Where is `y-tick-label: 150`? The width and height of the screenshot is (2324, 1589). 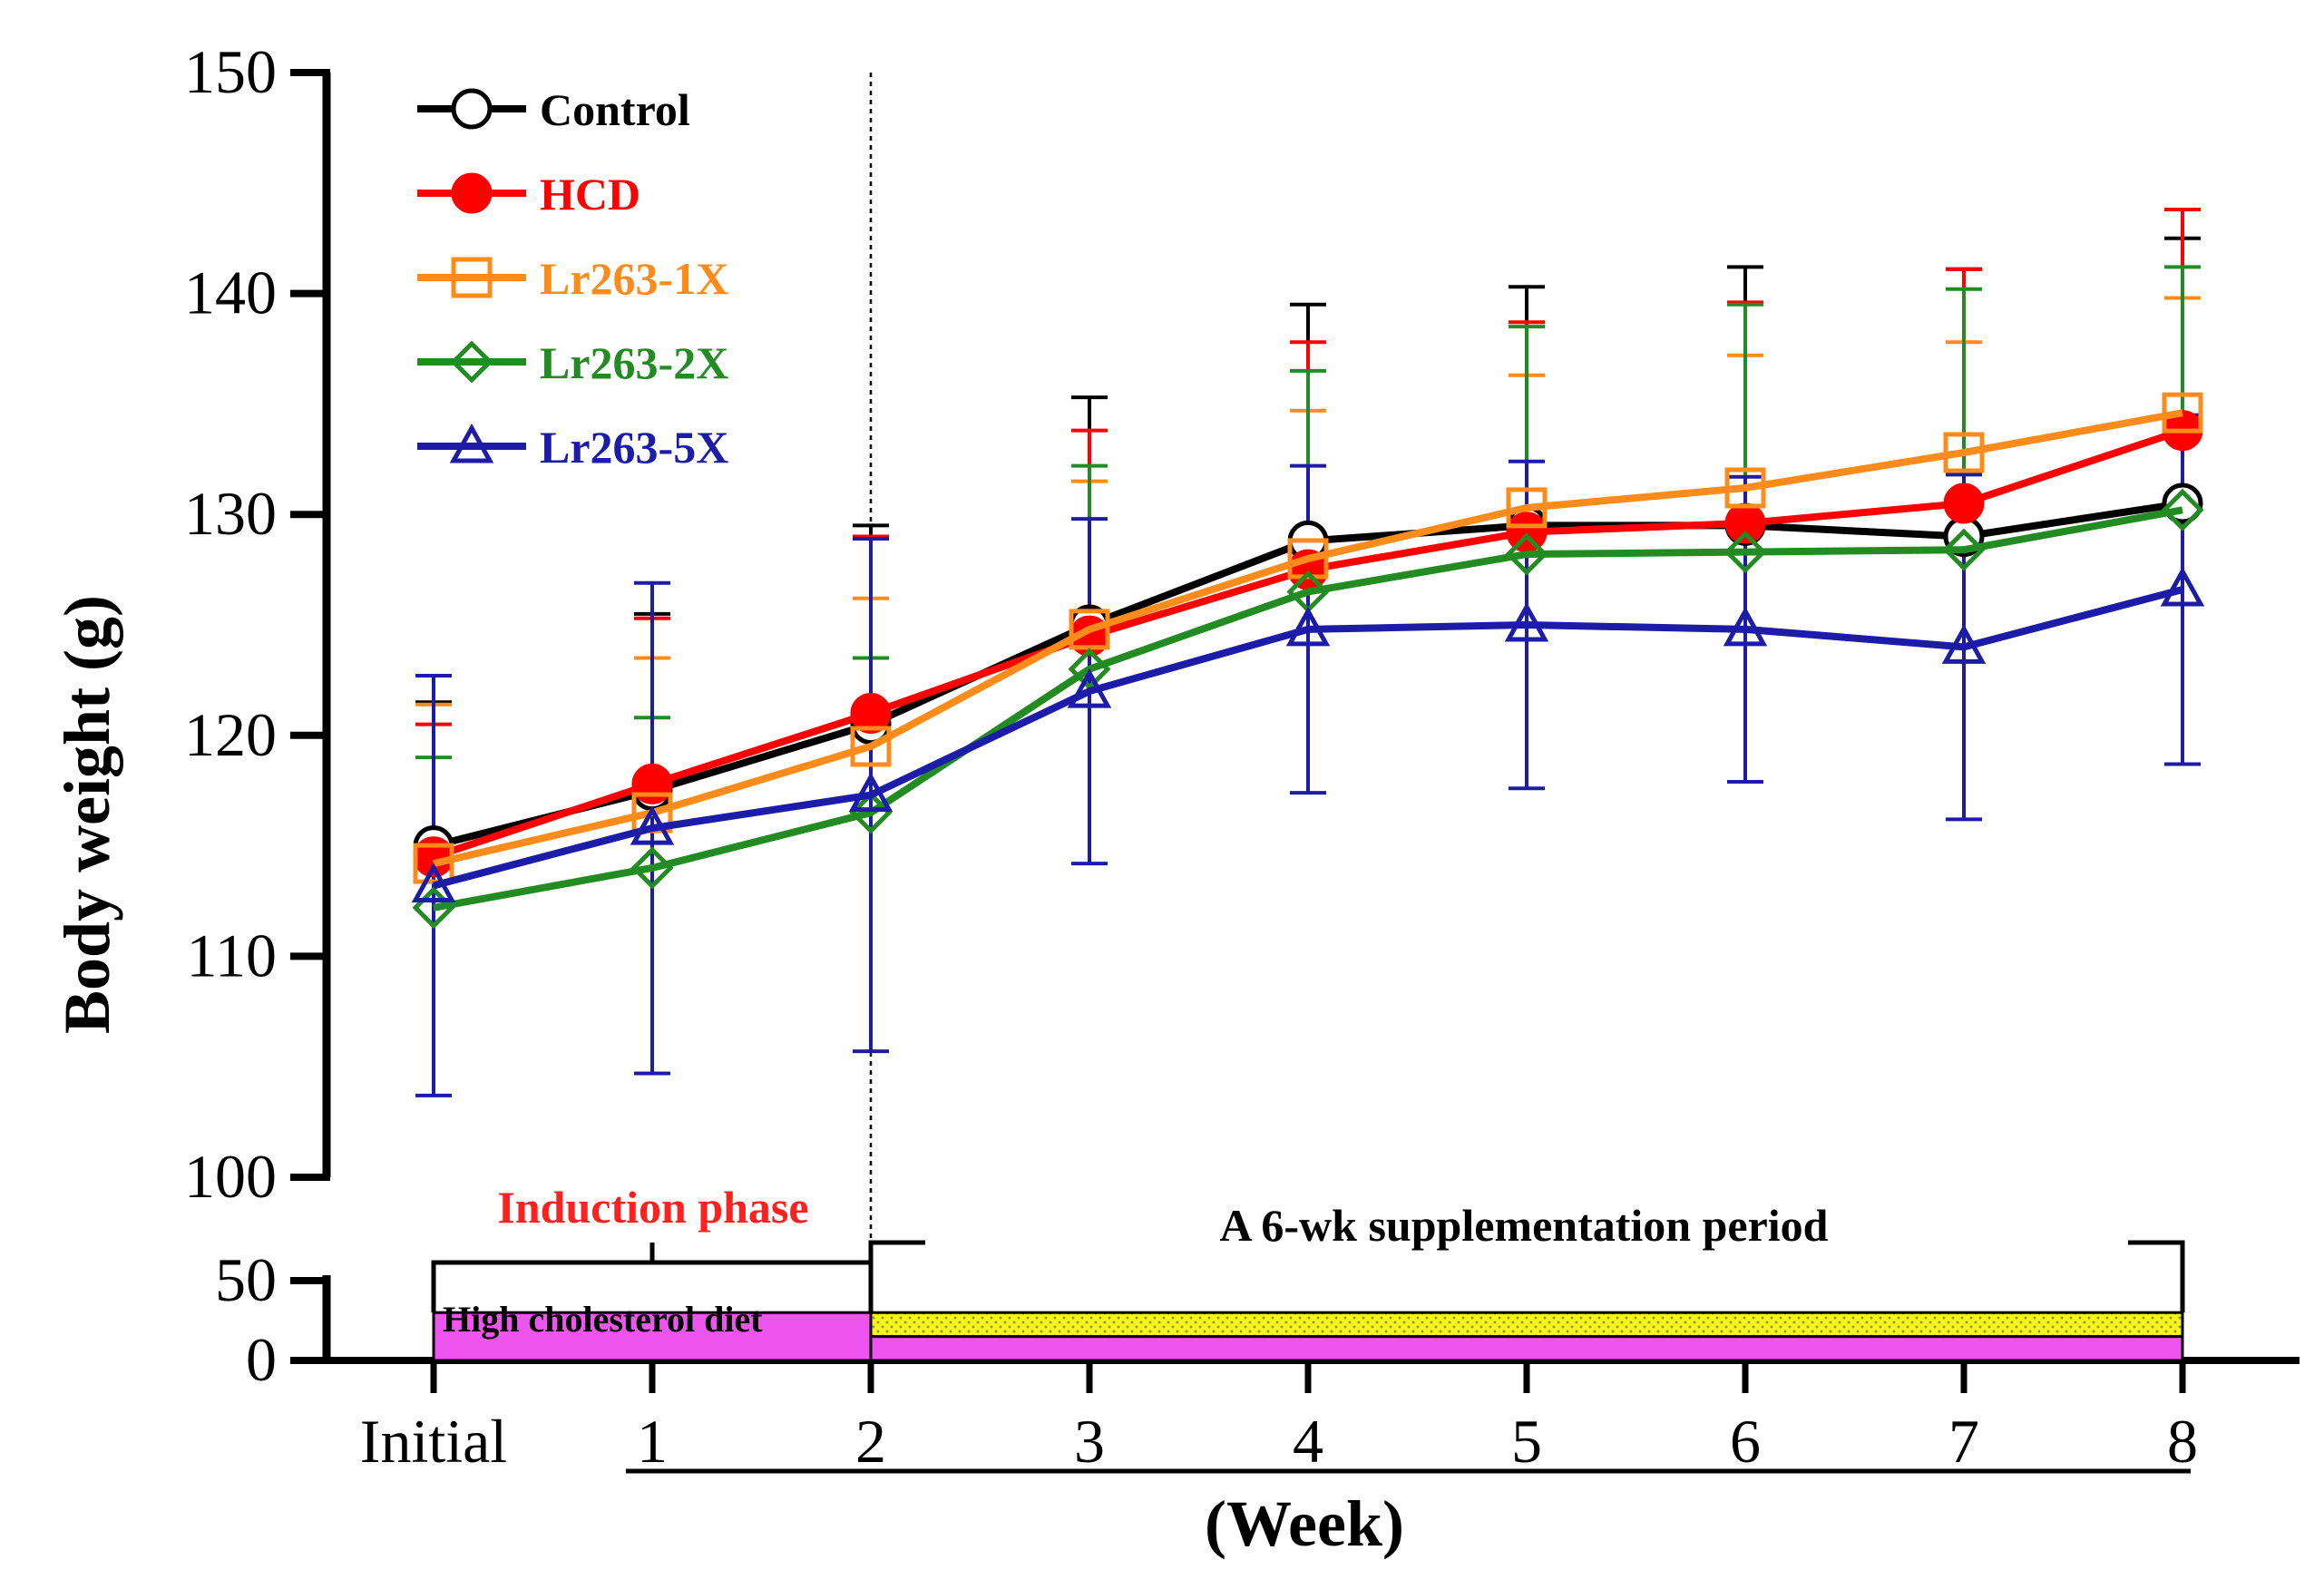
y-tick-label: 150 is located at coordinates (230, 71).